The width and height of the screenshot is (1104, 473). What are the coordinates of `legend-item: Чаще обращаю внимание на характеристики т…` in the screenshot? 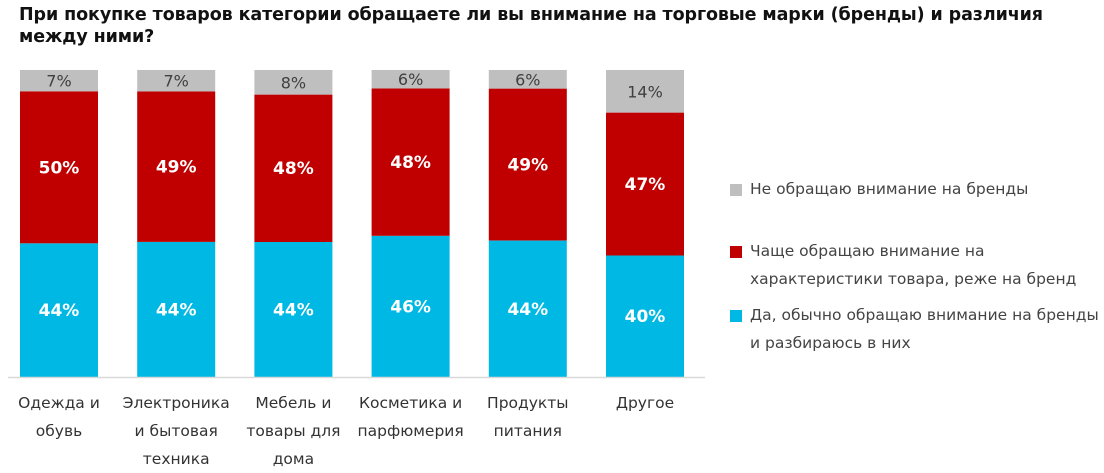 It's located at (903, 265).